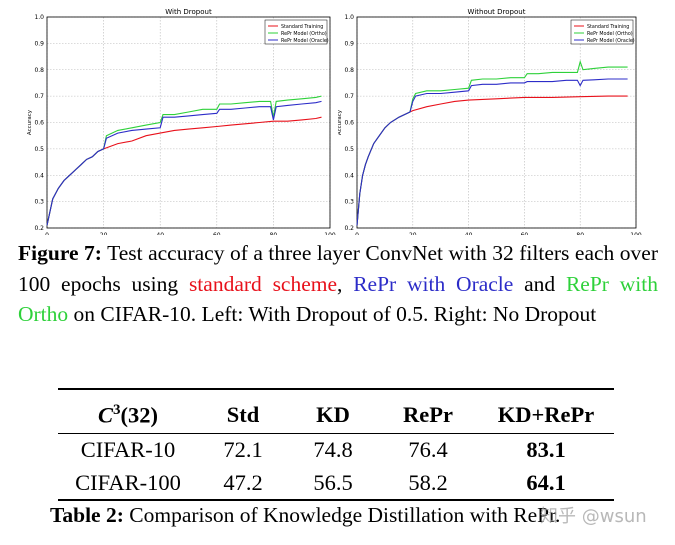 The image size is (675, 545). What do you see at coordinates (60, 253) in the screenshot?
I see `figure-label: Figure 7:` at bounding box center [60, 253].